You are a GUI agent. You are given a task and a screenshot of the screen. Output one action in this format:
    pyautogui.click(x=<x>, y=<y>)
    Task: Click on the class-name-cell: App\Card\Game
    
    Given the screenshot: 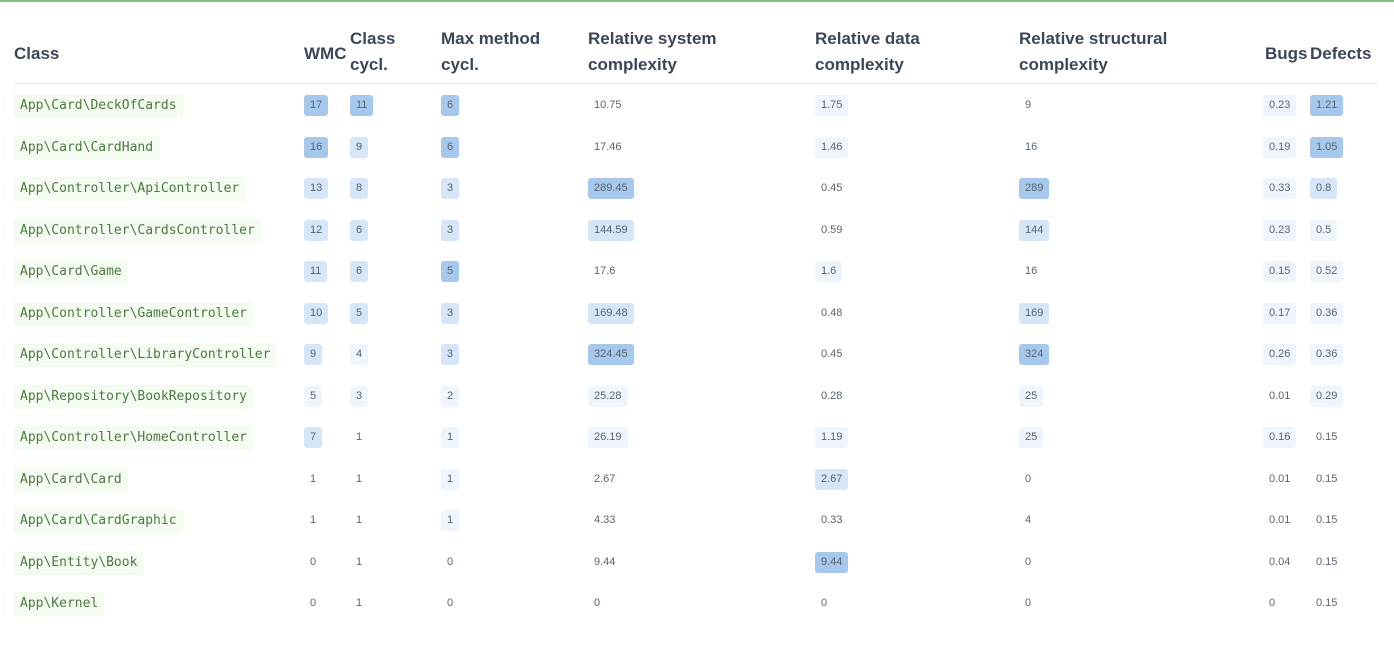 What is the action you would take?
    pyautogui.click(x=71, y=272)
    